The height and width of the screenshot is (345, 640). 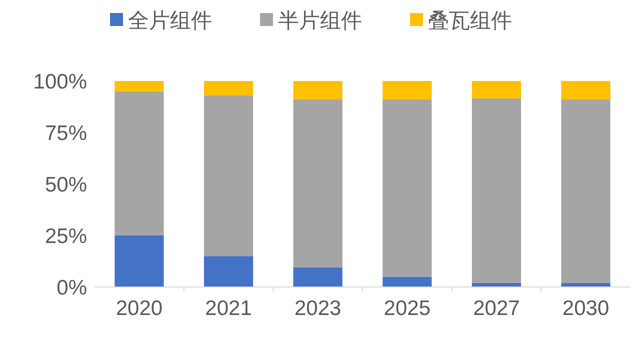 I want to click on x-tick-label: 2023, so click(x=318, y=308).